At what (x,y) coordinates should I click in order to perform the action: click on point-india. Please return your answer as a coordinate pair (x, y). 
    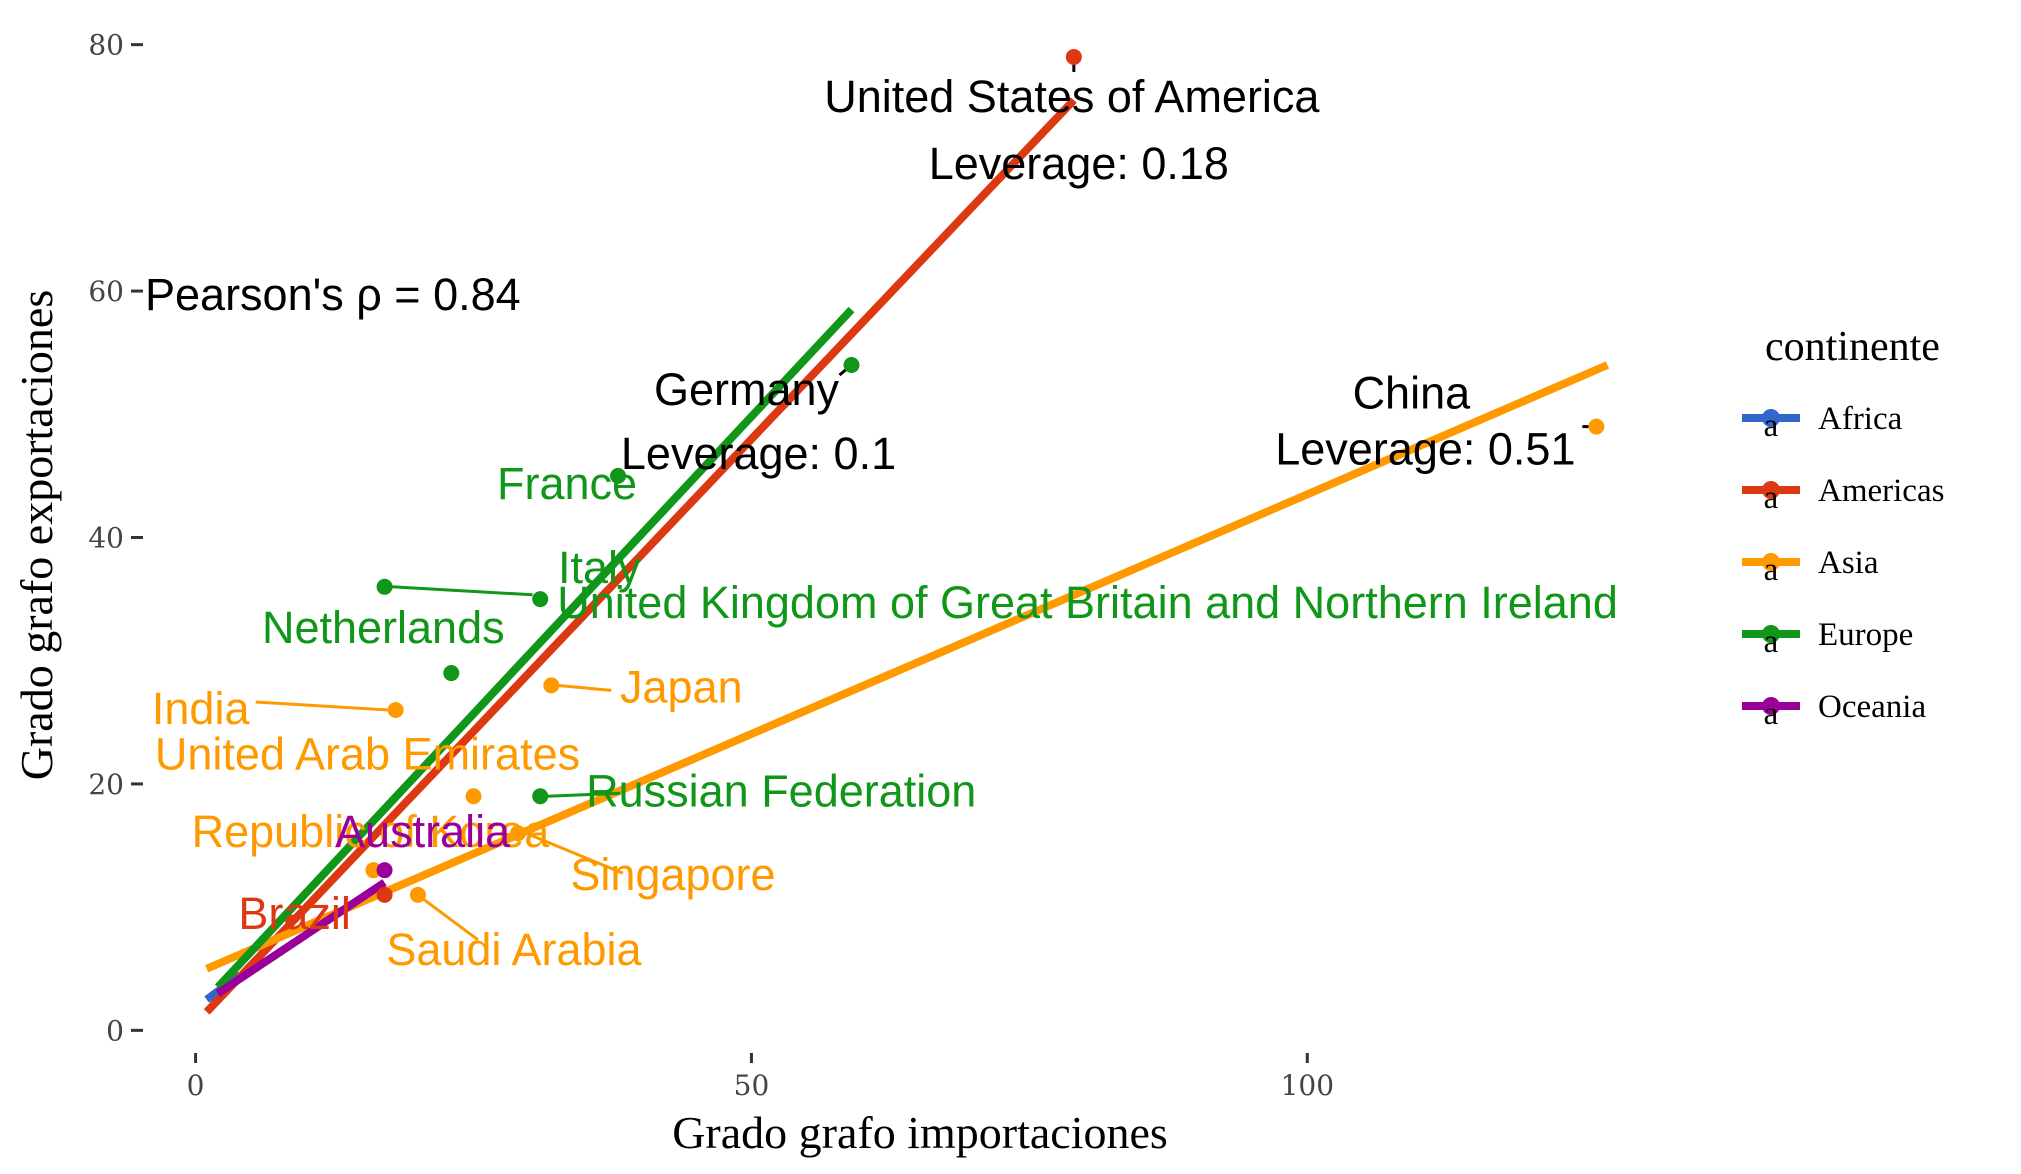
    Looking at the image, I should click on (395, 710).